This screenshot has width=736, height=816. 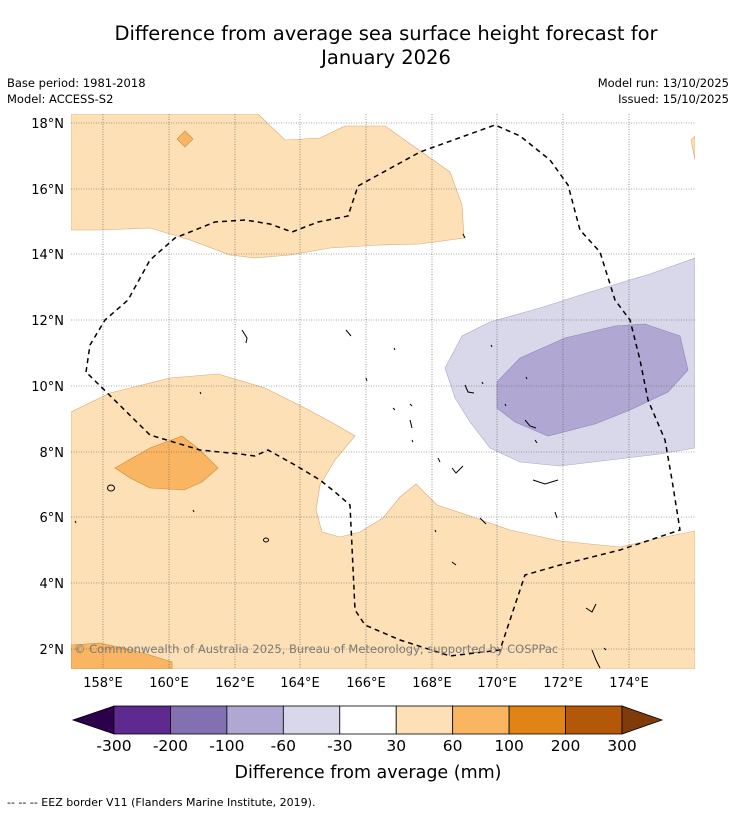 What do you see at coordinates (47, 124) in the screenshot?
I see `lat-label: 18°N` at bounding box center [47, 124].